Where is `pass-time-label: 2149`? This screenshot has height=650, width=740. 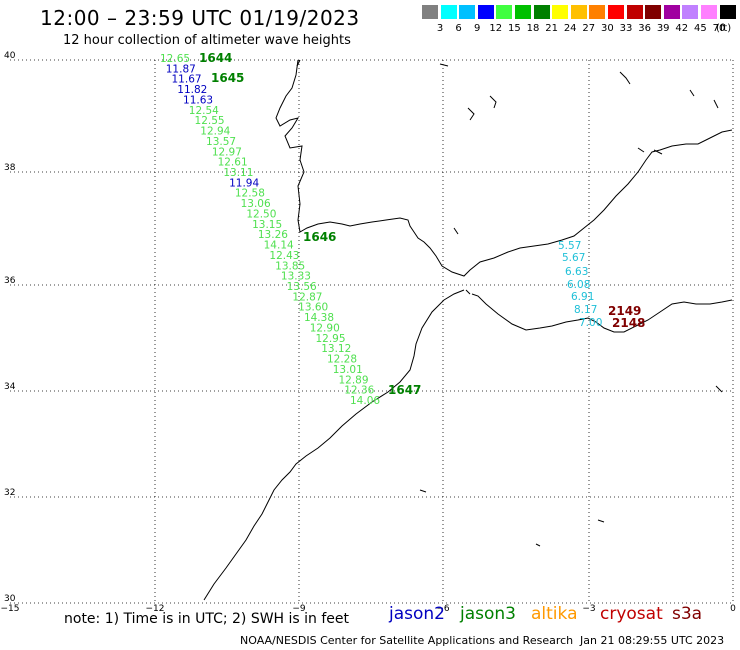 pass-time-label: 2149 is located at coordinates (624, 311).